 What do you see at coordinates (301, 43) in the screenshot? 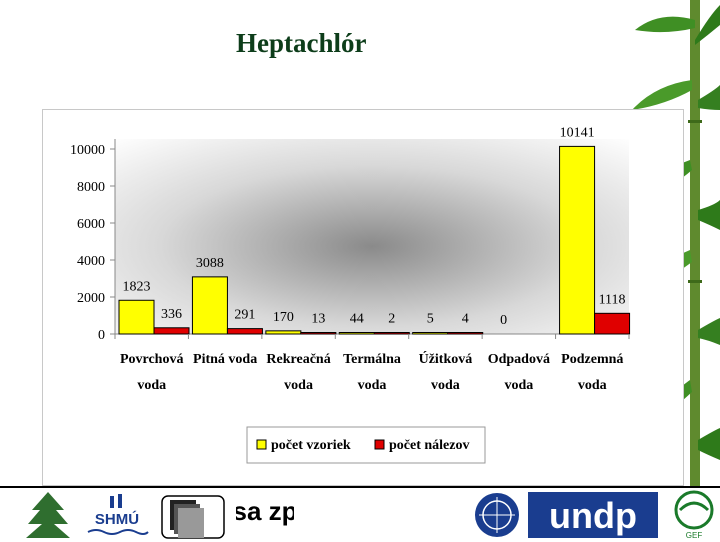
I see `slide-title: Heptachlór` at bounding box center [301, 43].